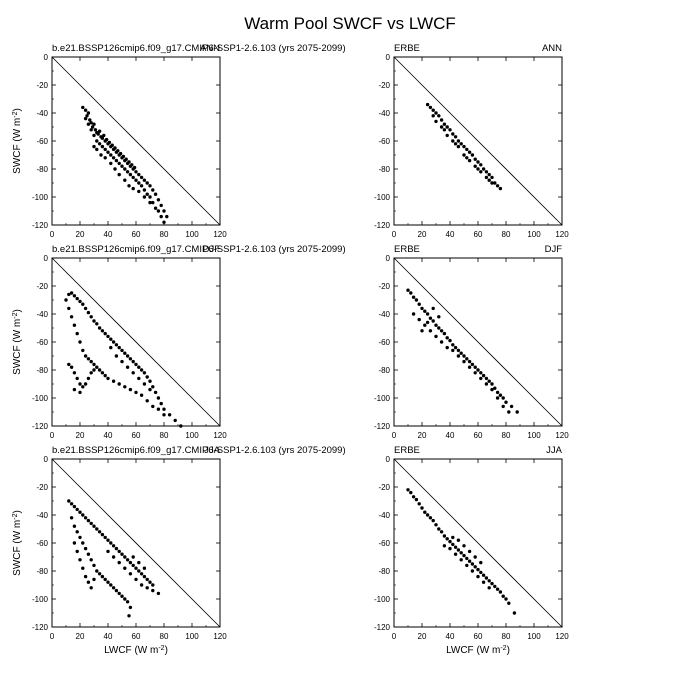  What do you see at coordinates (42, 342) in the screenshot?
I see `y-tick-label: -60` at bounding box center [42, 342].